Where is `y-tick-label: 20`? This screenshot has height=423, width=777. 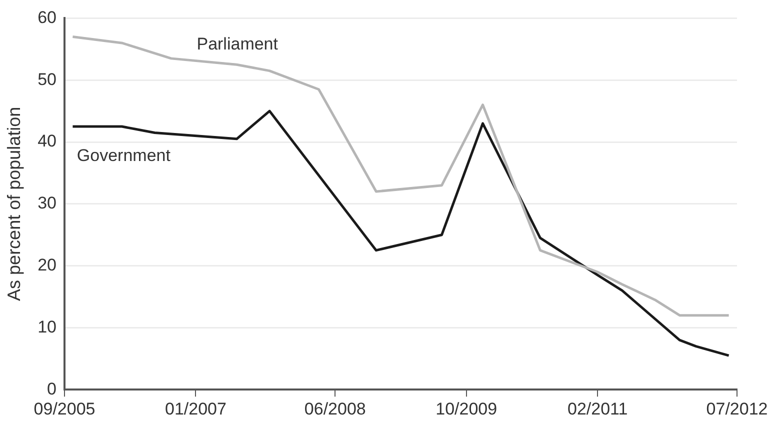
y-tick-label: 20 is located at coordinates (47, 264).